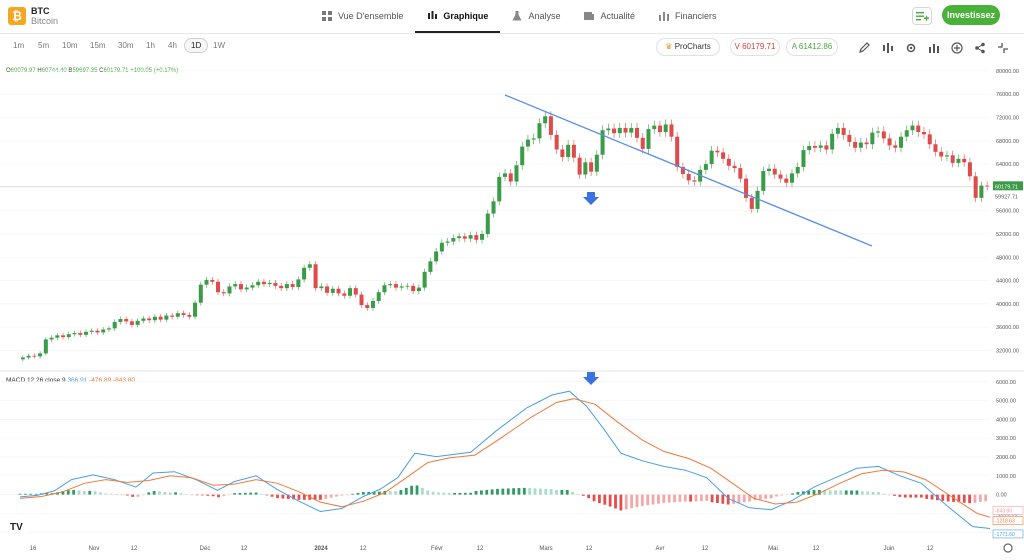 This screenshot has height=560, width=1024. Describe the element at coordinates (911, 48) in the screenshot. I see `gear-icon` at that location.